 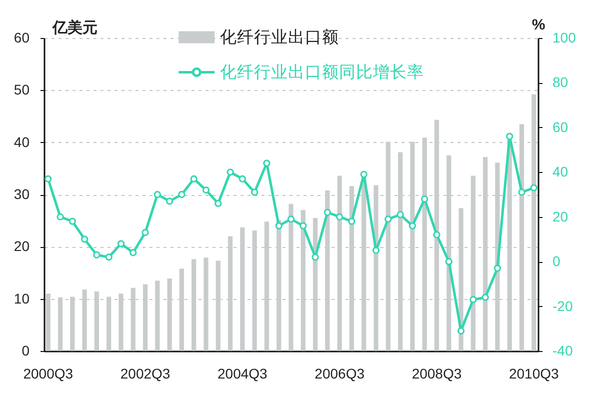 I want to click on y-tick-label: 20, so click(x=22, y=246).